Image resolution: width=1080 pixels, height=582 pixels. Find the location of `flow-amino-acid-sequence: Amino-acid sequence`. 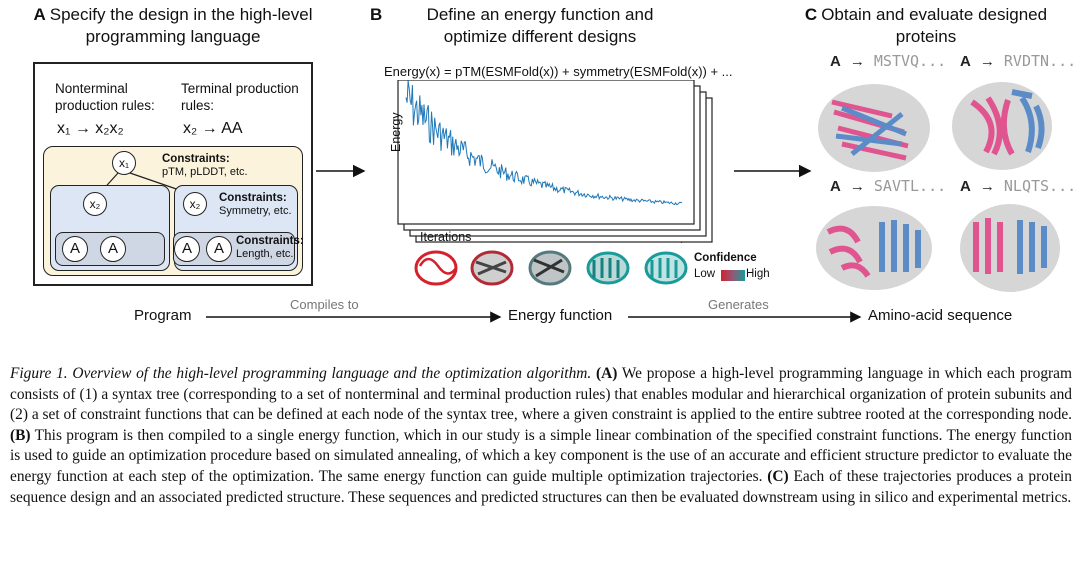

flow-amino-acid-sequence: Amino-acid sequence is located at coordinates (940, 315).